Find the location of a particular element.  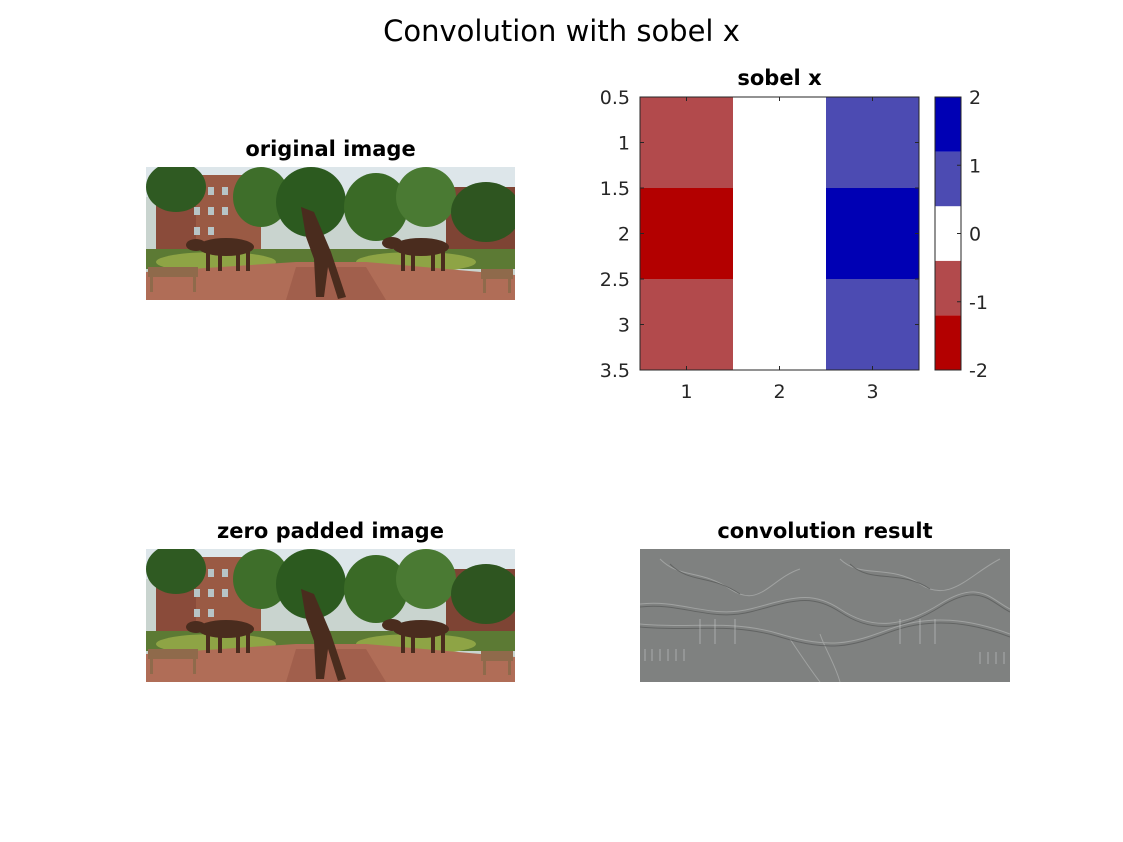

y-tick-label: 0.5 is located at coordinates (615, 98).